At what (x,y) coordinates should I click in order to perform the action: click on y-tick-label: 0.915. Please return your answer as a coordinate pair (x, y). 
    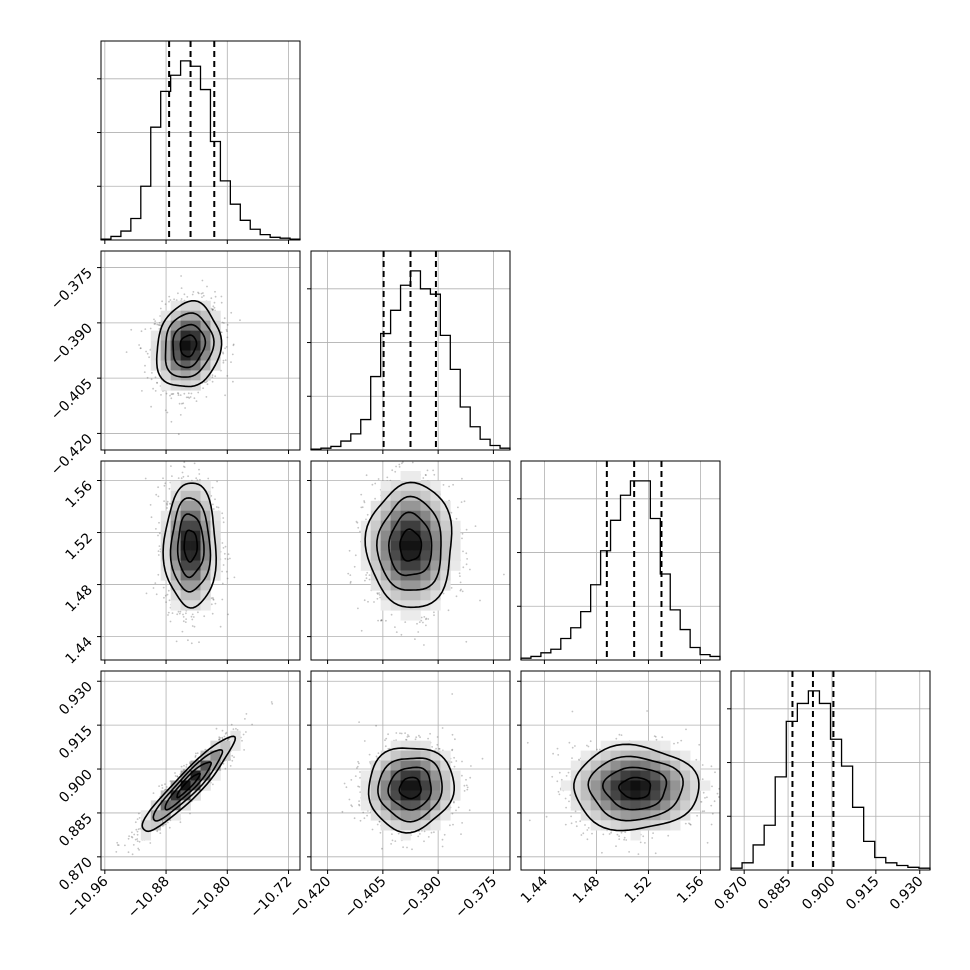
    Looking at the image, I should click on (76, 743).